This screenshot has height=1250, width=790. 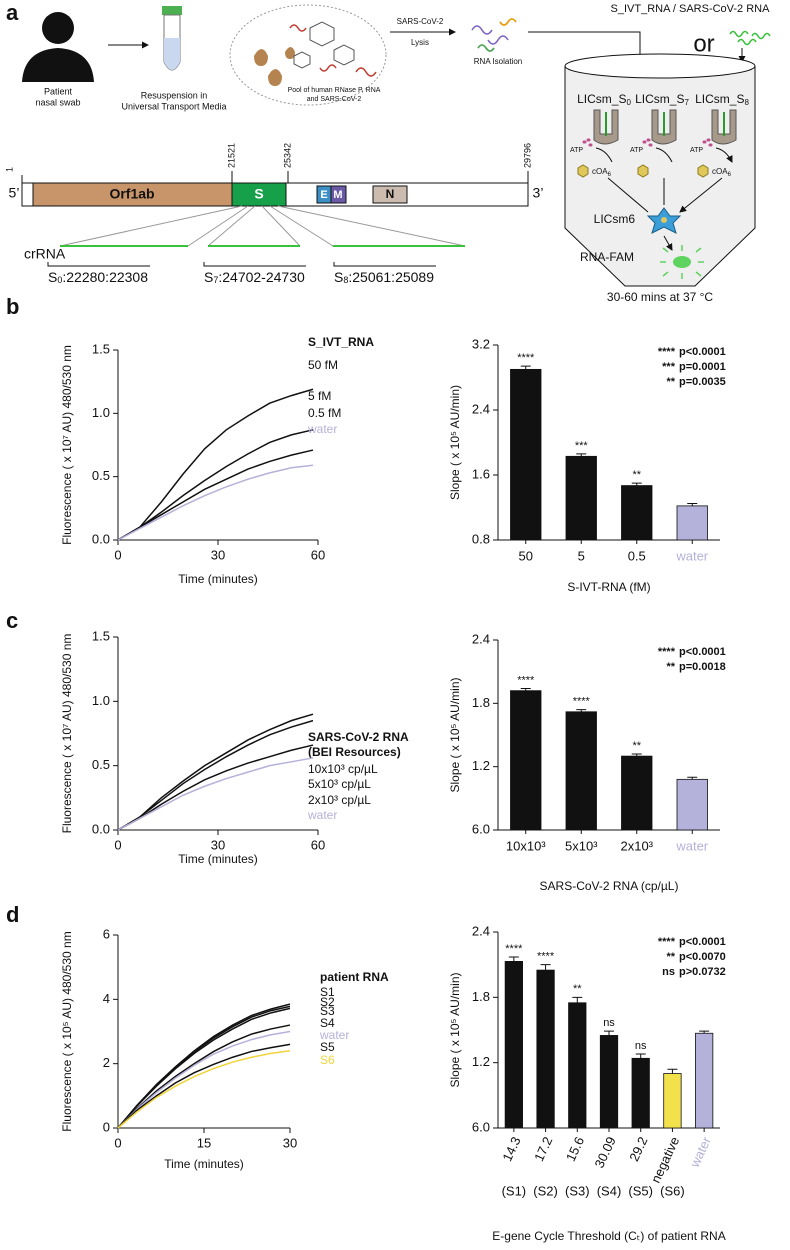 I want to click on legend-title: SARS-CoV-2 RNA, so click(x=358, y=737).